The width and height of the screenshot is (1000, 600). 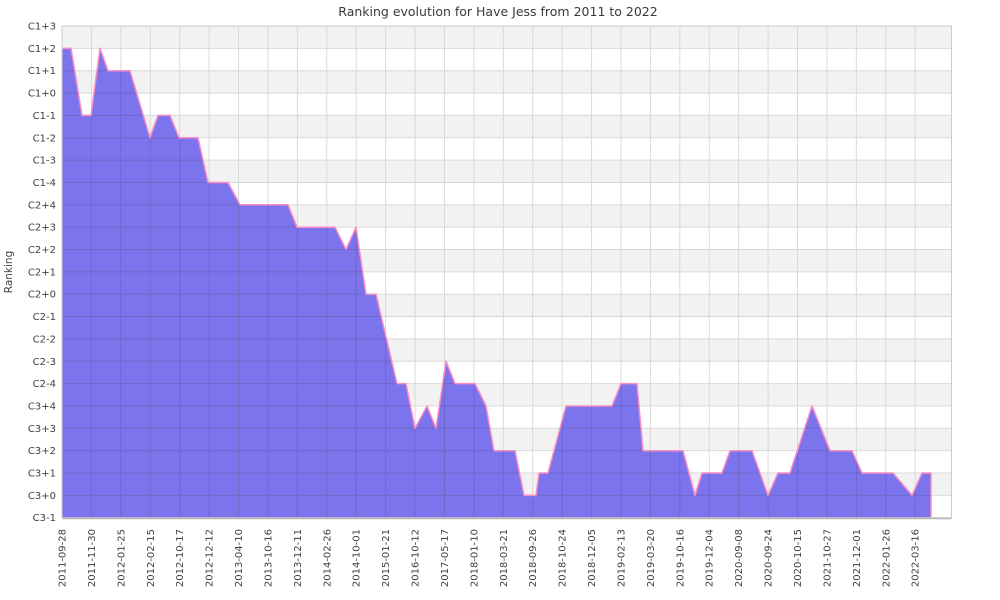 What do you see at coordinates (651, 558) in the screenshot?
I see `x-tick-label: 2019-03-20` at bounding box center [651, 558].